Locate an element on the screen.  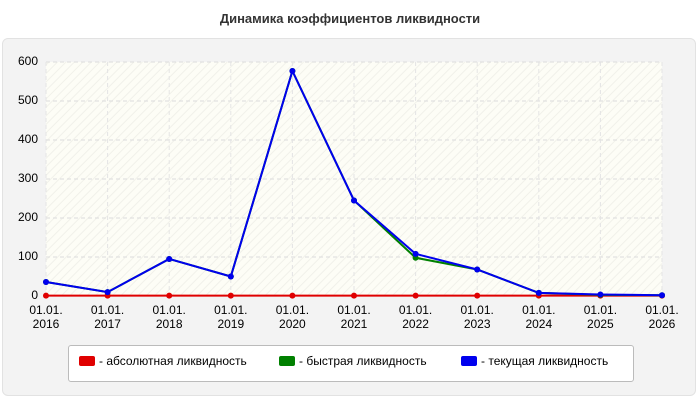
x-tick-label: 01.01. 2020 is located at coordinates (292, 317).